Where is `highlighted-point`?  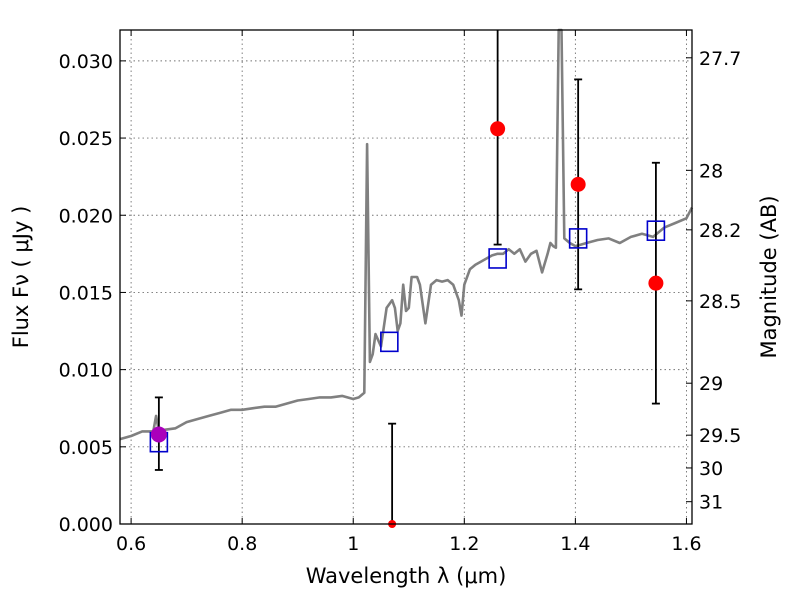
highlighted-point is located at coordinates (158, 434).